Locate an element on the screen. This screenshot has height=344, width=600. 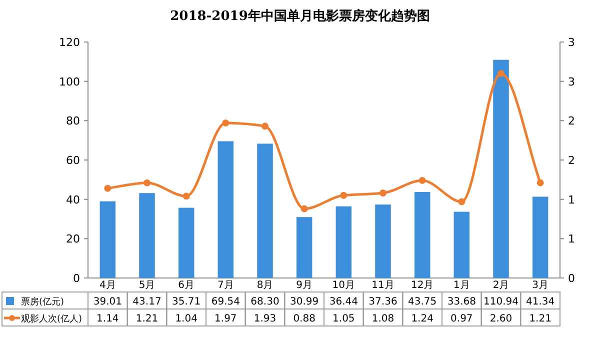
data-label: 1.24 is located at coordinates (422, 319).